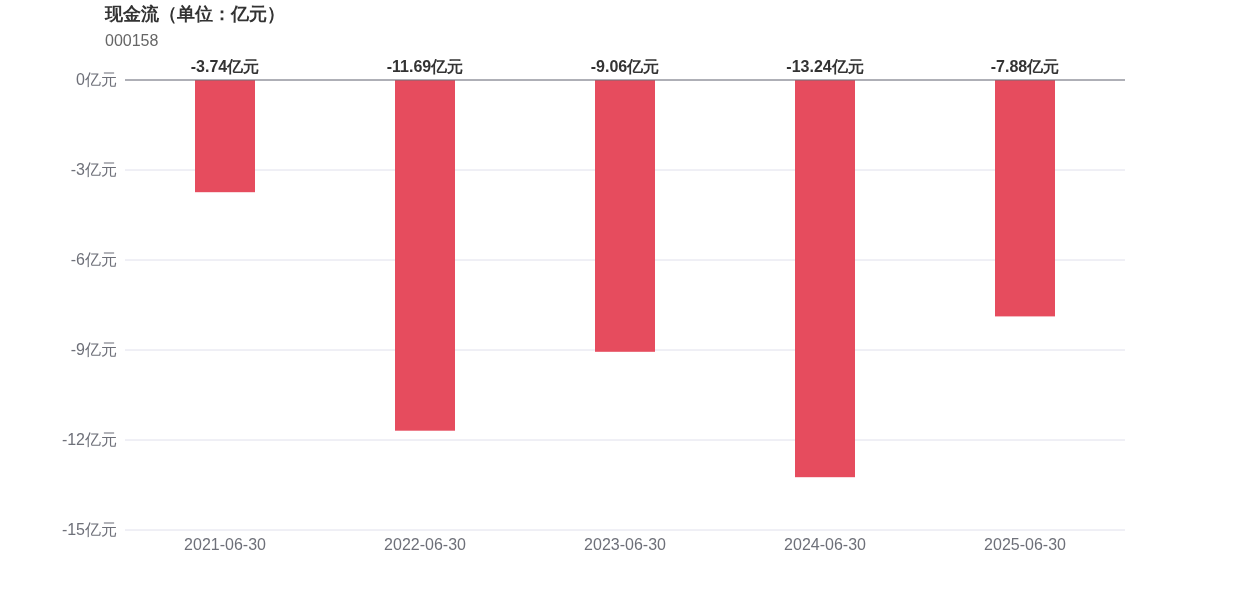 The height and width of the screenshot is (600, 1250). What do you see at coordinates (89, 529) in the screenshot?
I see `y-tick-label: -15亿元` at bounding box center [89, 529].